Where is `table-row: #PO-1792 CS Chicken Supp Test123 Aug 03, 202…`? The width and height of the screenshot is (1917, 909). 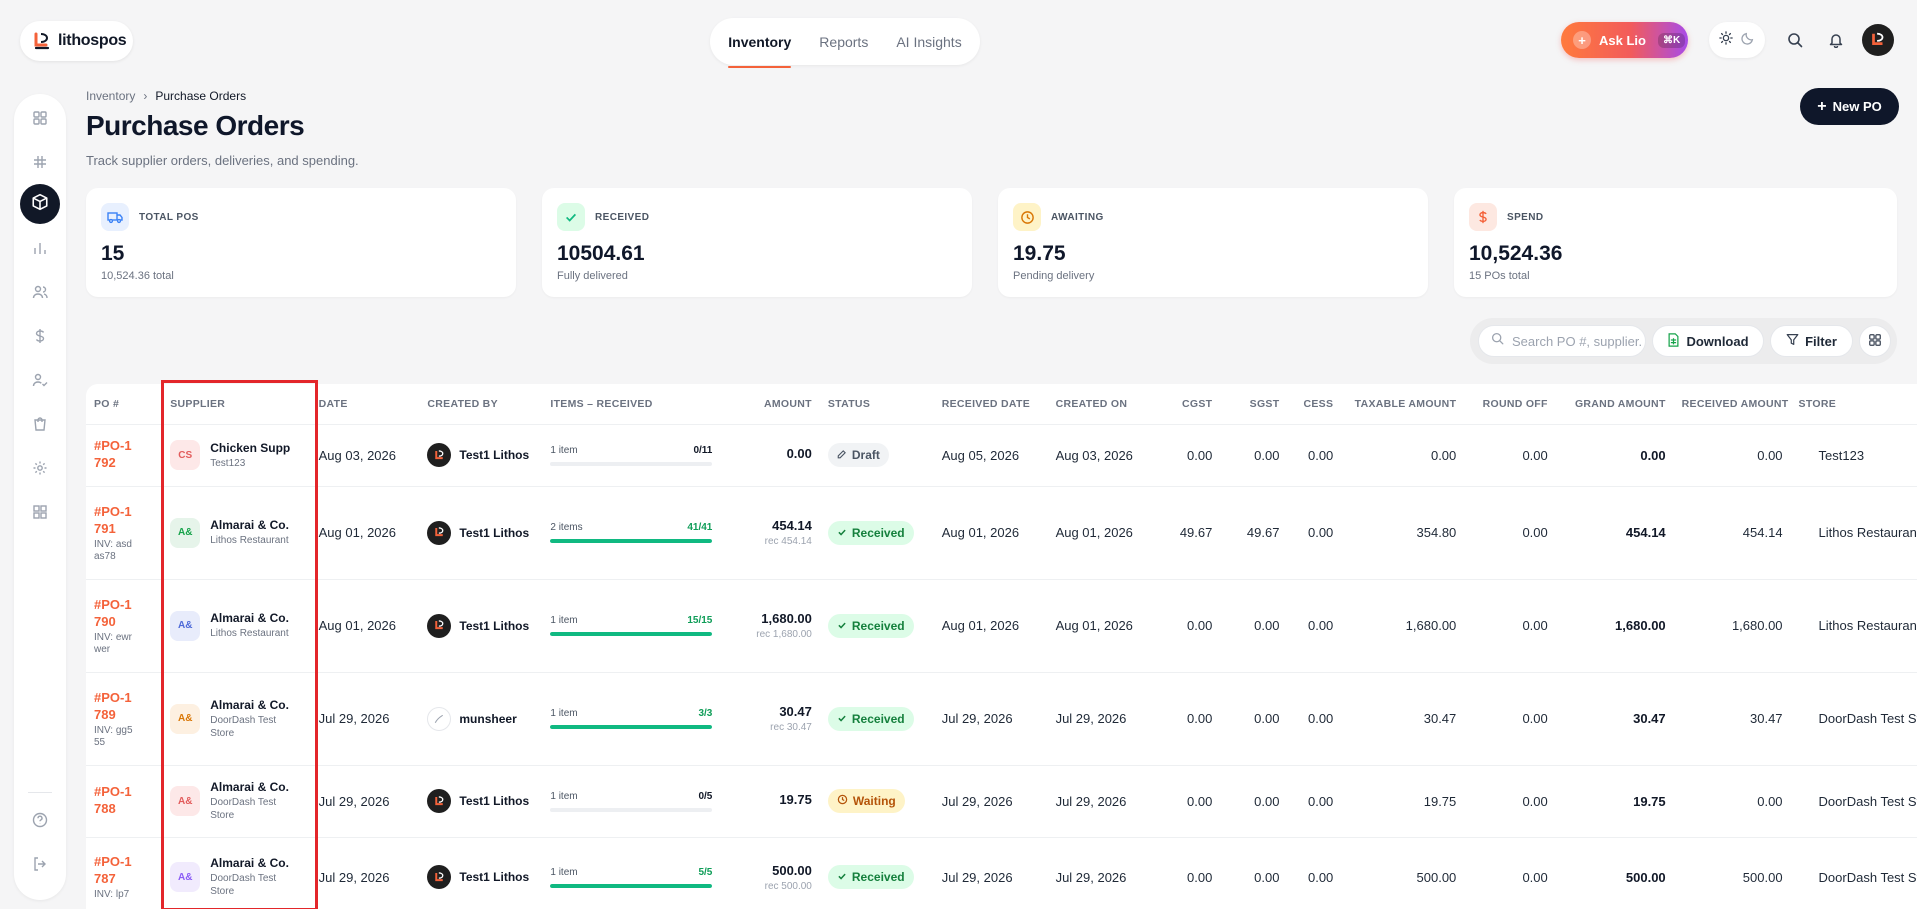 table-row: #PO-1792 CS Chicken Supp Test123 Aug 03, 202… is located at coordinates (1001, 455).